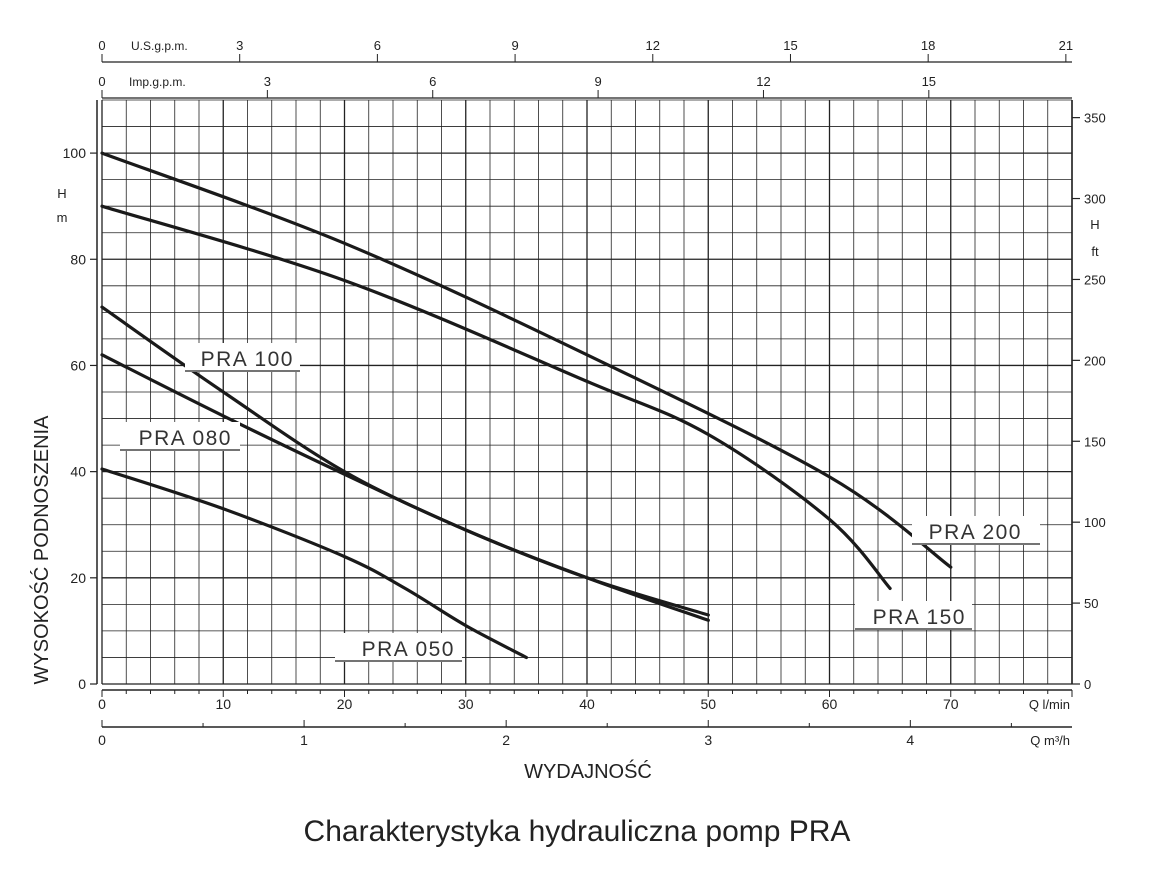  What do you see at coordinates (62, 217) in the screenshot?
I see `y-unit-left-m: m` at bounding box center [62, 217].